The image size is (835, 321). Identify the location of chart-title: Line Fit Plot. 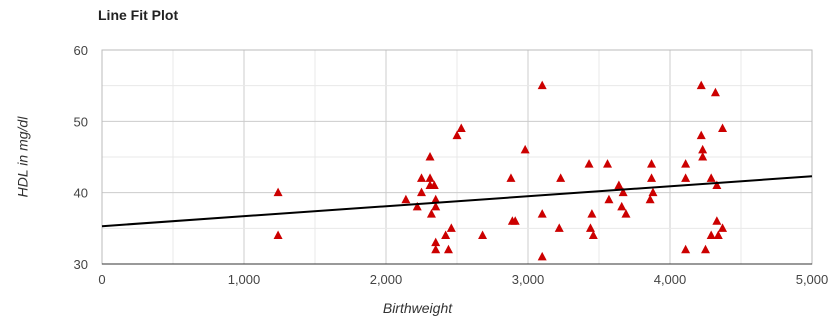
(138, 15).